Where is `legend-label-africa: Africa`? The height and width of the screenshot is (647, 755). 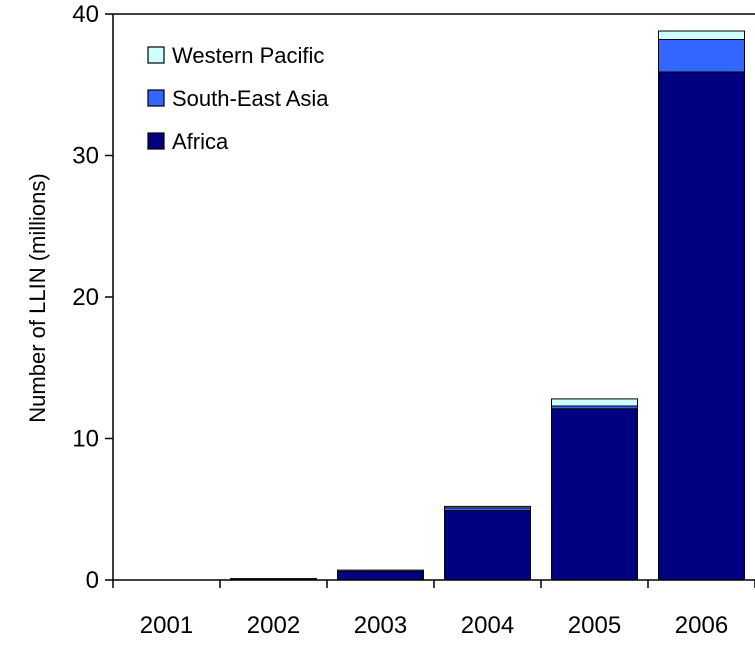 legend-label-africa: Africa is located at coordinates (200, 141).